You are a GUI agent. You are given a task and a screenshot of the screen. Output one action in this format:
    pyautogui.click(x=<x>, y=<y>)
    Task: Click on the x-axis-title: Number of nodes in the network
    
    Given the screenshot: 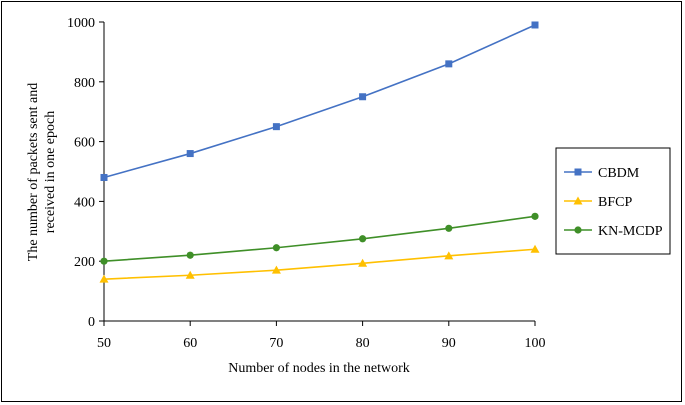 What is the action you would take?
    pyautogui.click(x=319, y=368)
    